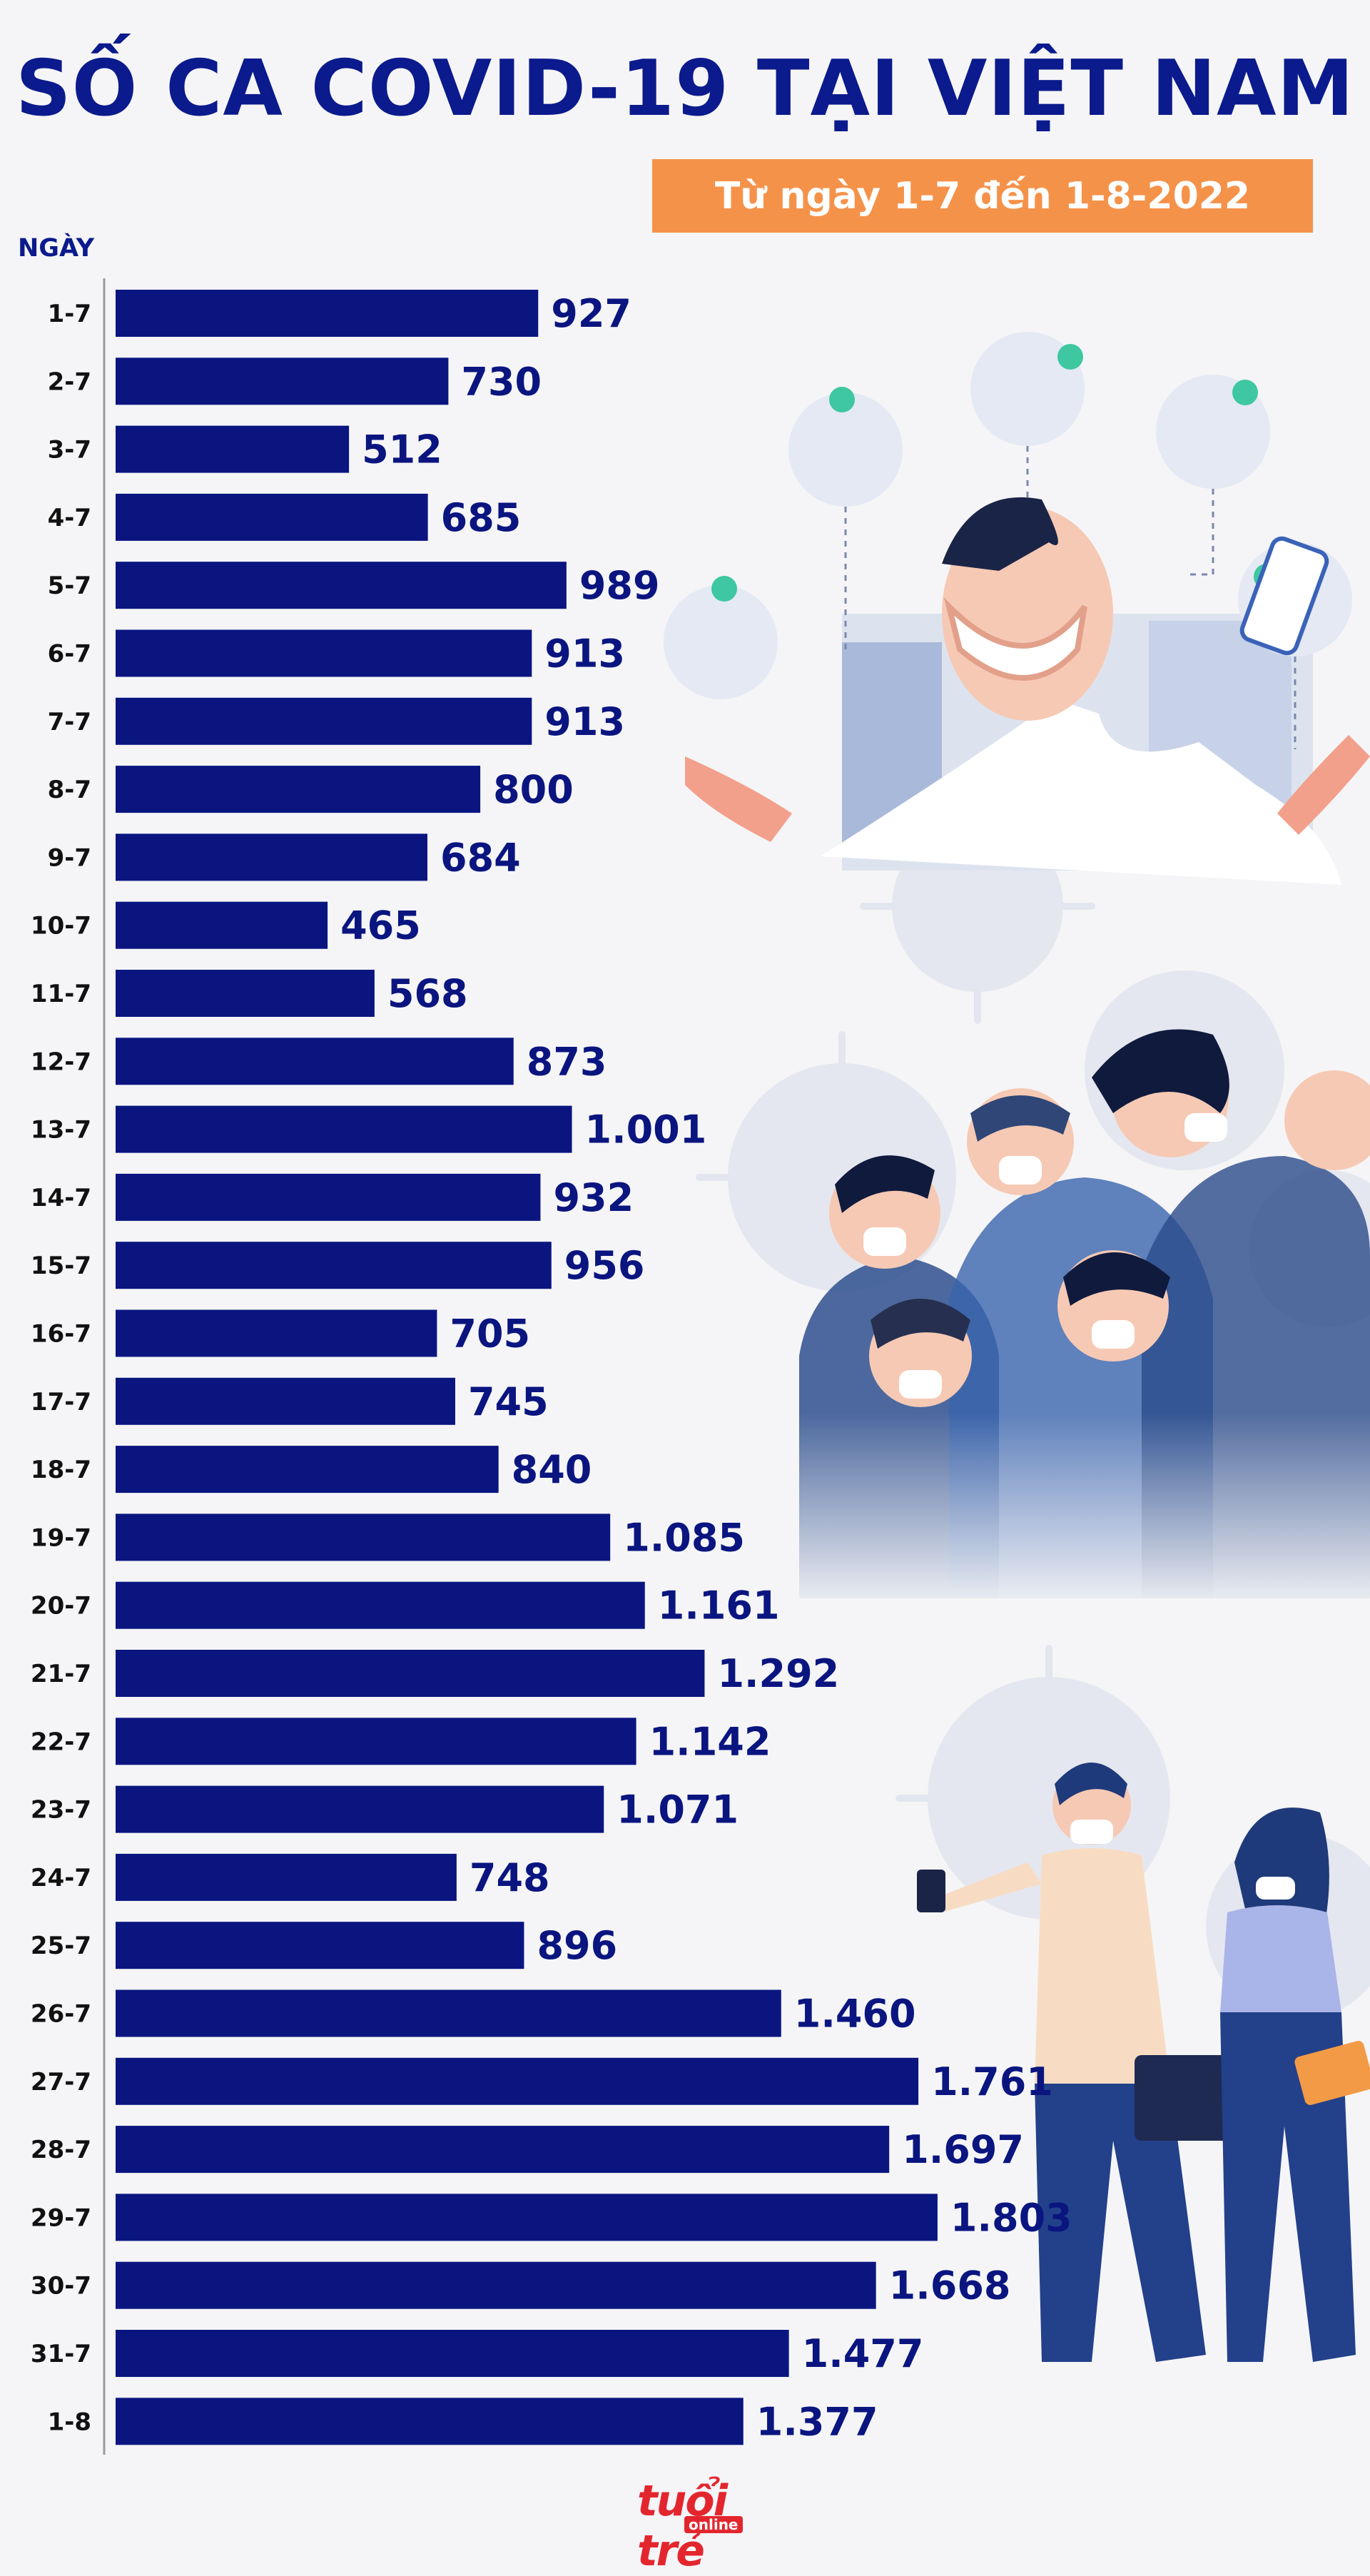 This screenshot has height=2576, width=1370. I want to click on value-label: 1.085, so click(684, 1537).